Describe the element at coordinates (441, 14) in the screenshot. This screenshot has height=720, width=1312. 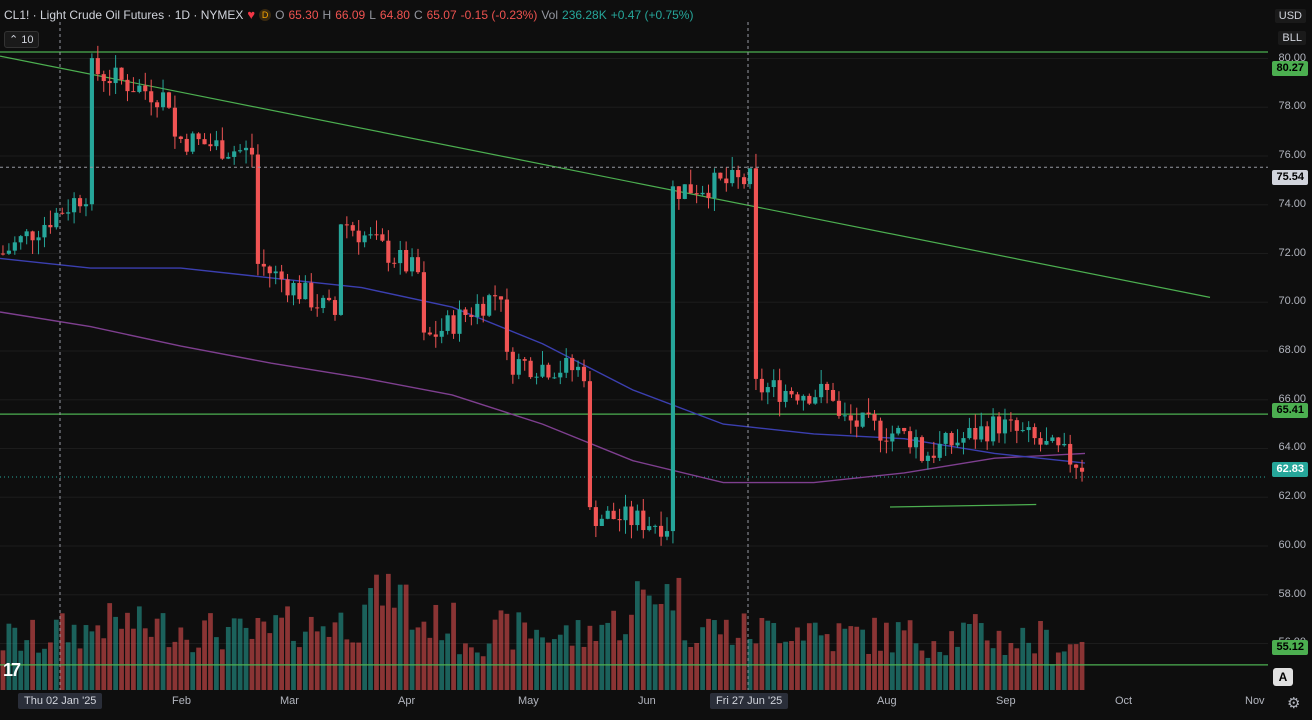
I see `close-value: 65.07` at that location.